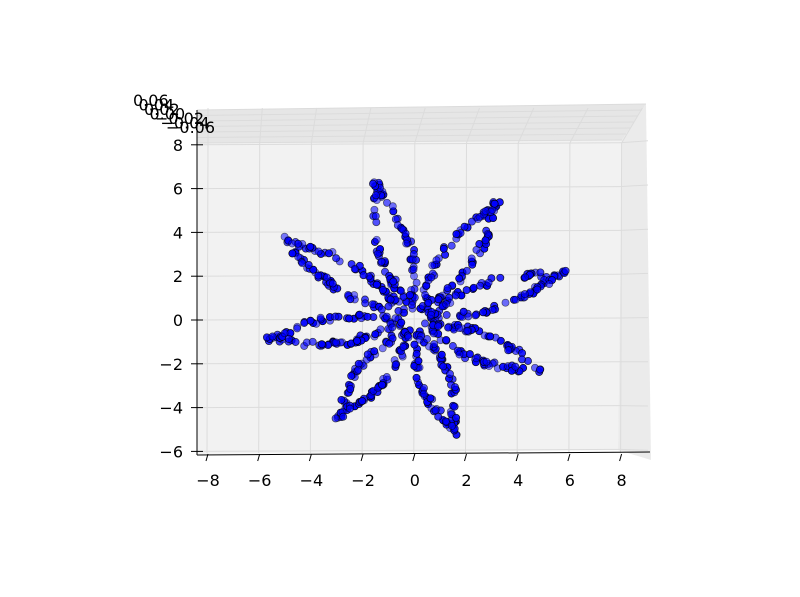 The height and width of the screenshot is (597, 800). I want to click on z-tick-label: 0.02, so click(162, 109).